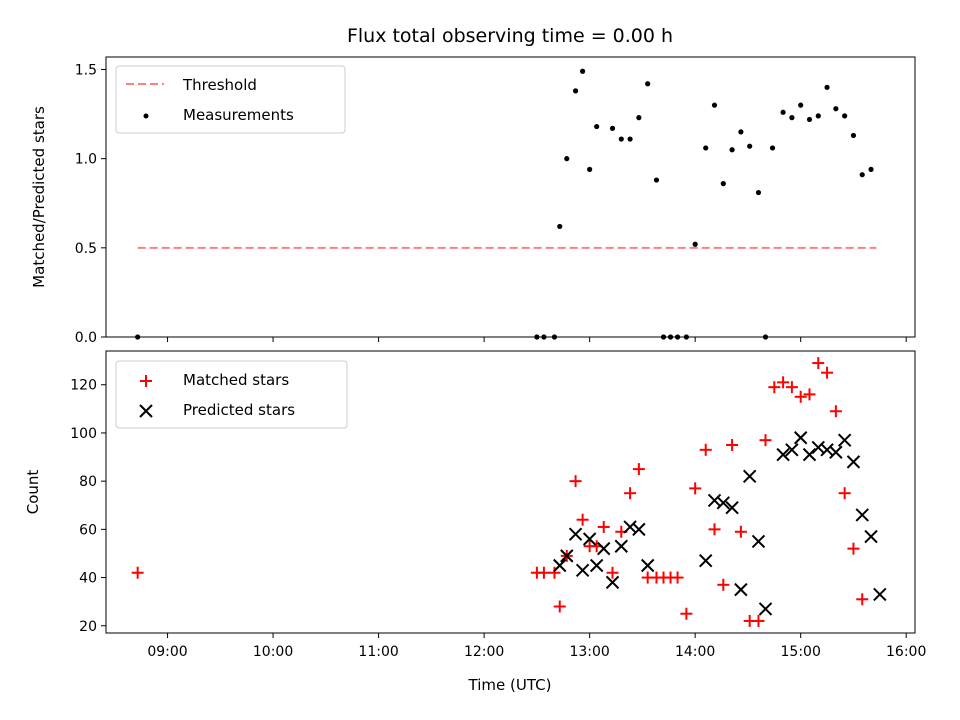 This screenshot has width=960, height=720. I want to click on bottom-x-tick-label: 12:00, so click(484, 652).